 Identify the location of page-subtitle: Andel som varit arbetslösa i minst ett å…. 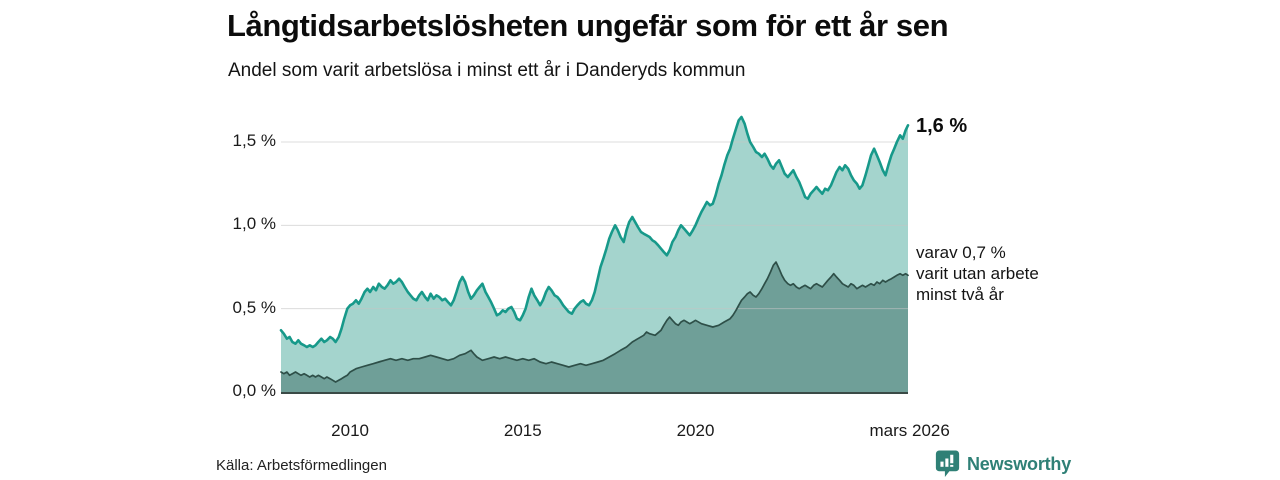
(487, 70).